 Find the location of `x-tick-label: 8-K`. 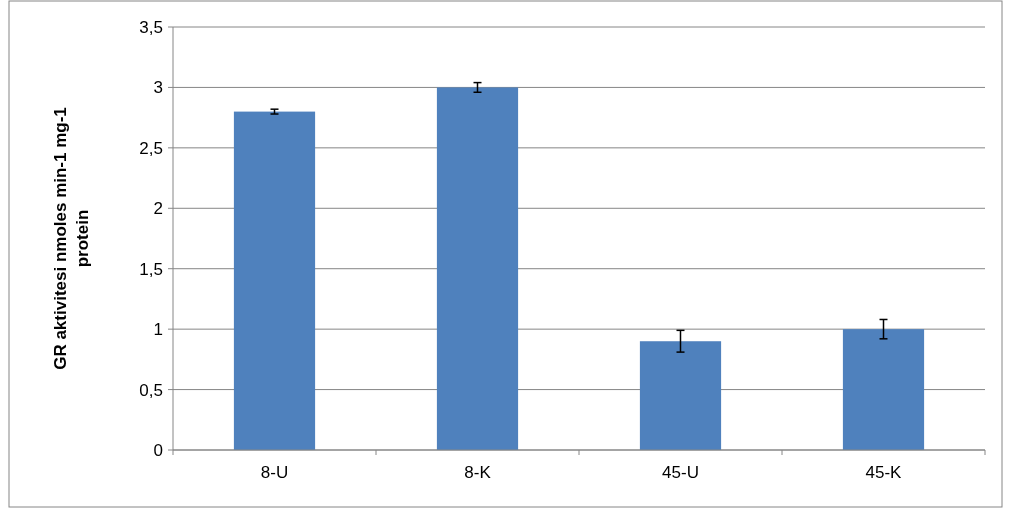

x-tick-label: 8-K is located at coordinates (478, 472).